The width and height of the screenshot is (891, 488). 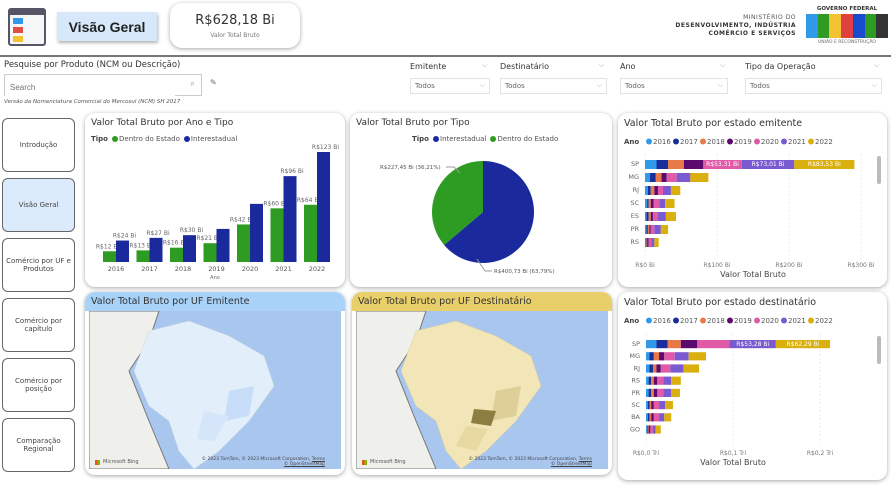 What do you see at coordinates (292, 171) in the screenshot?
I see `data-label: R$96 Bi` at bounding box center [292, 171].